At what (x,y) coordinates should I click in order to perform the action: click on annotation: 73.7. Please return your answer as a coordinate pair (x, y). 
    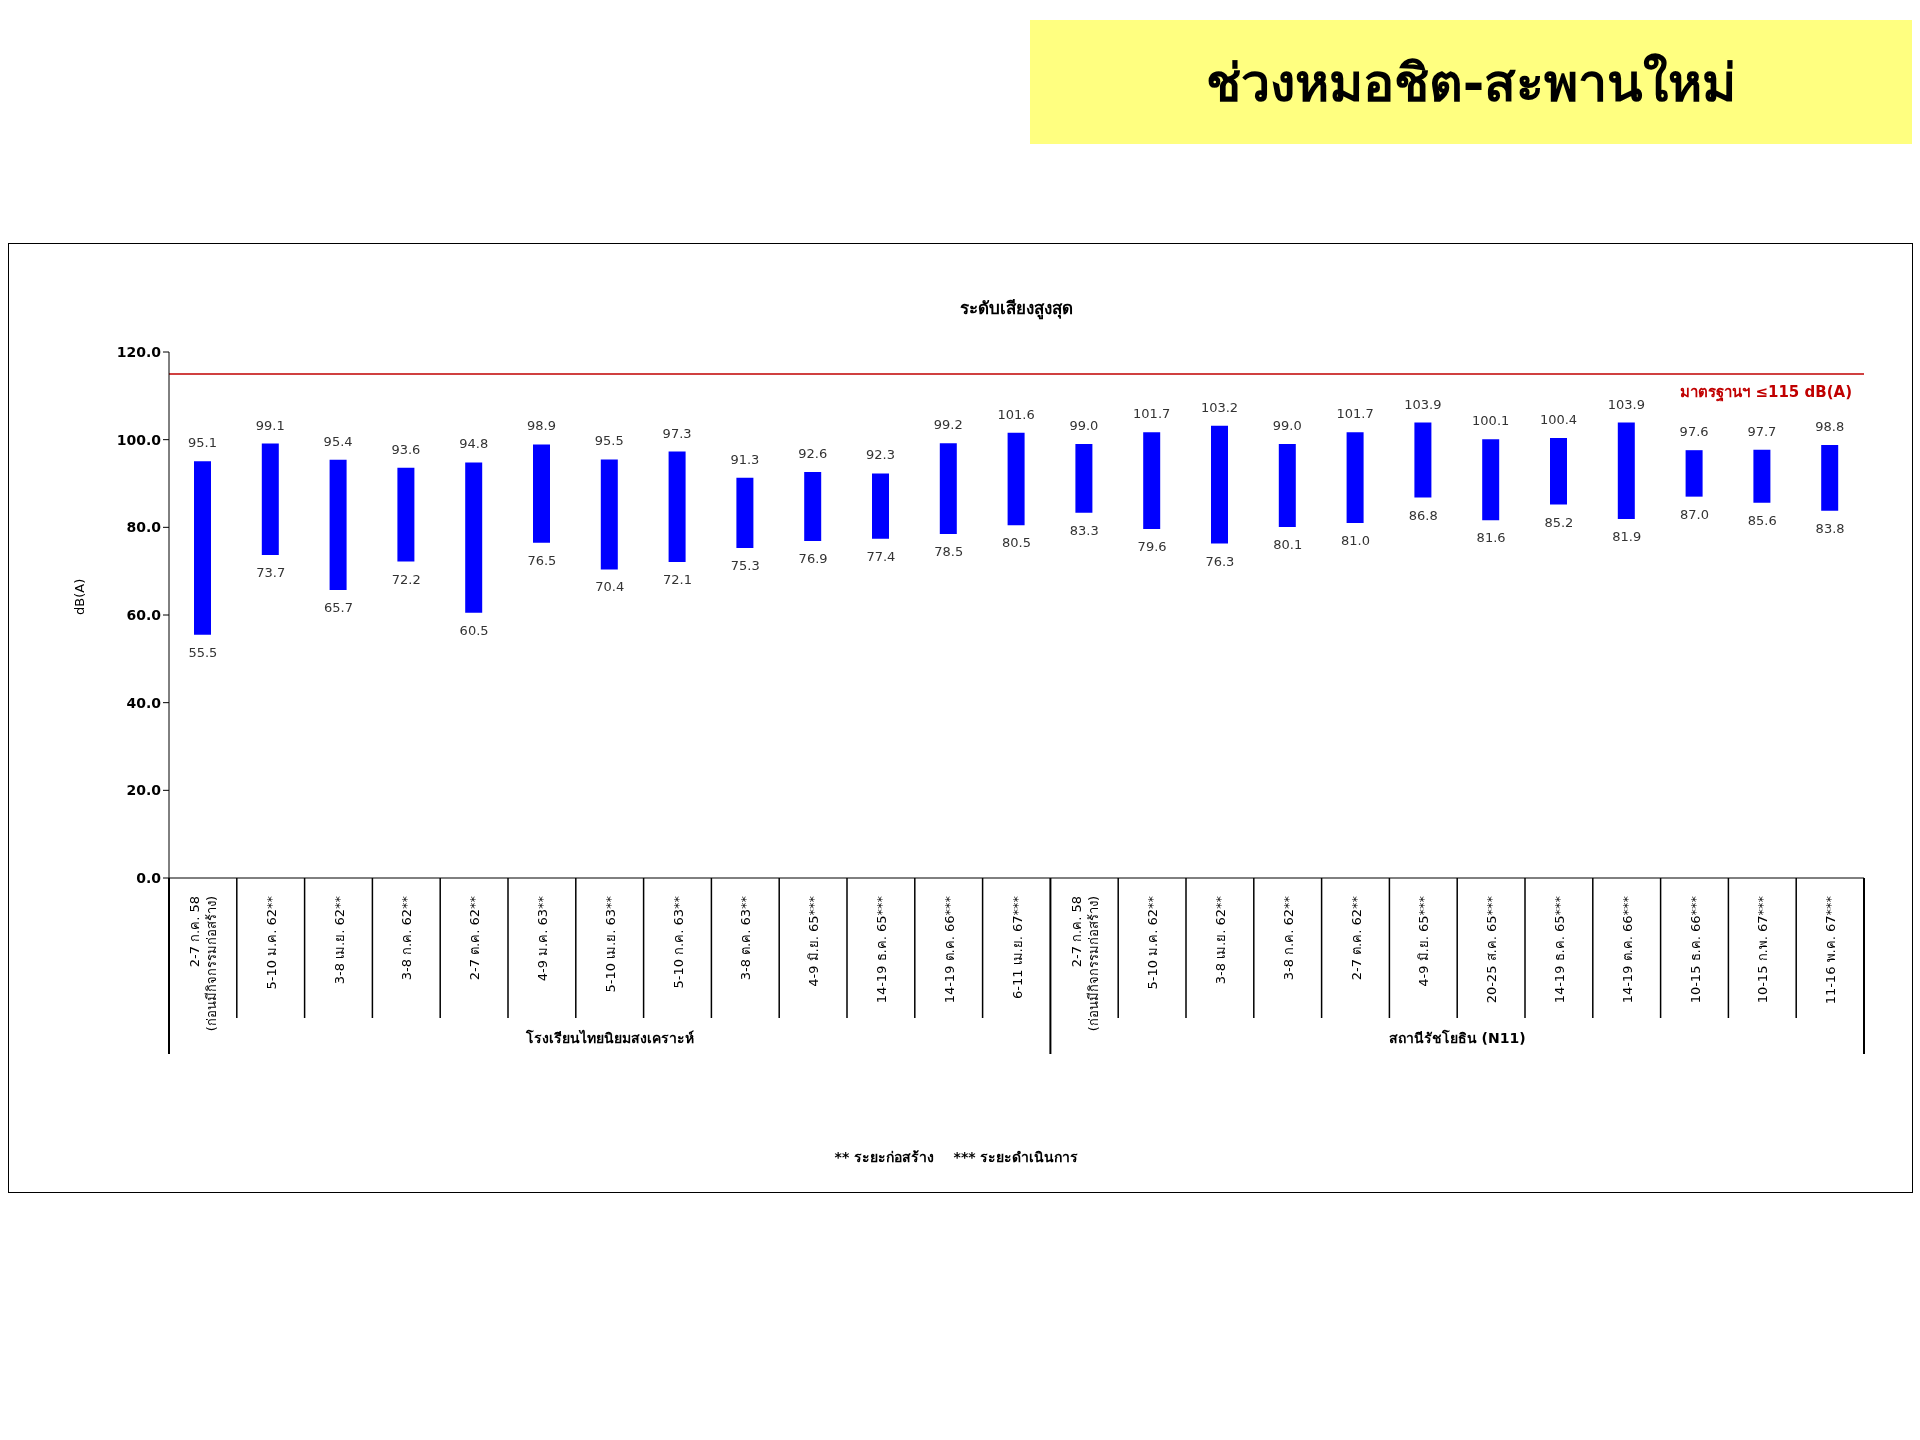
    Looking at the image, I should click on (271, 572).